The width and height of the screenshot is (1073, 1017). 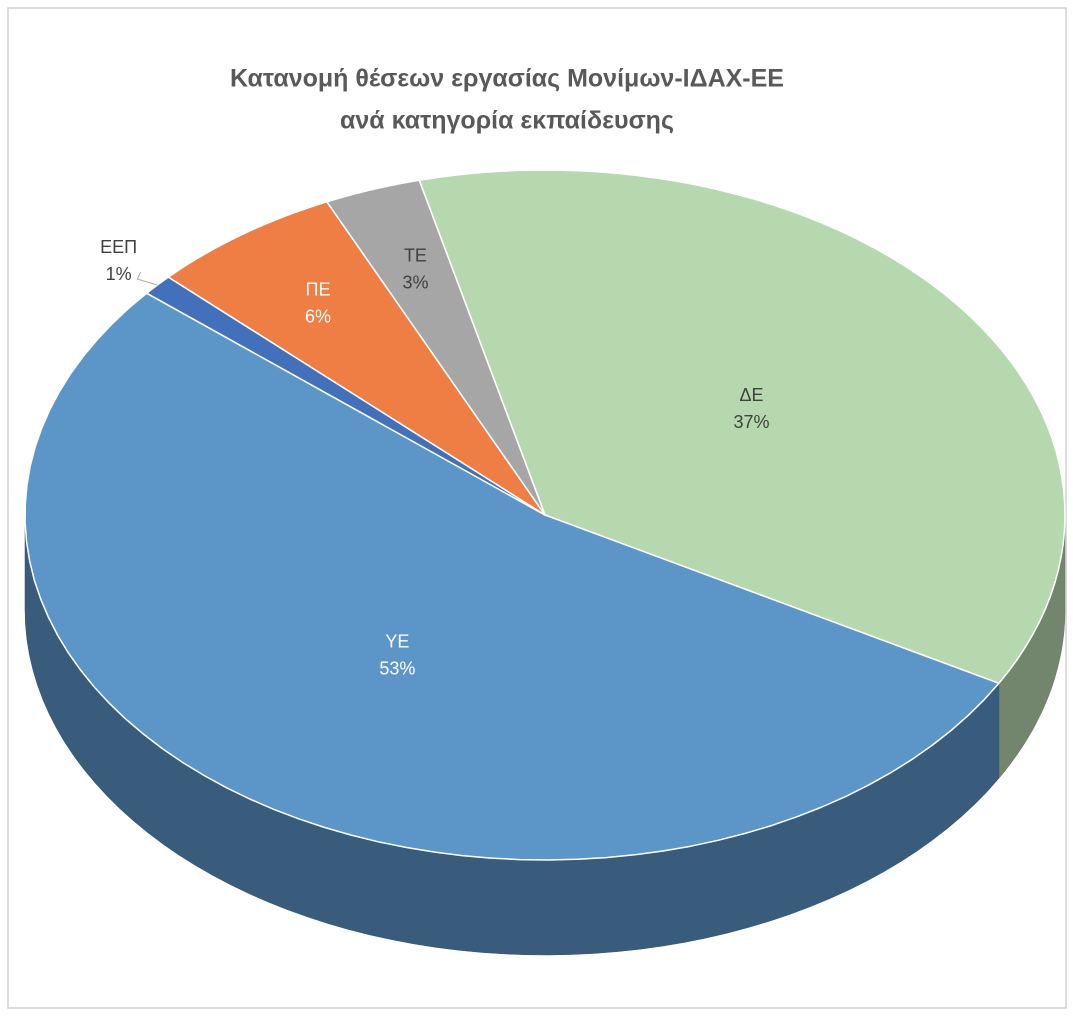 What do you see at coordinates (507, 121) in the screenshot?
I see `chart-title: ανά κατηγορία εκπαίδευσης` at bounding box center [507, 121].